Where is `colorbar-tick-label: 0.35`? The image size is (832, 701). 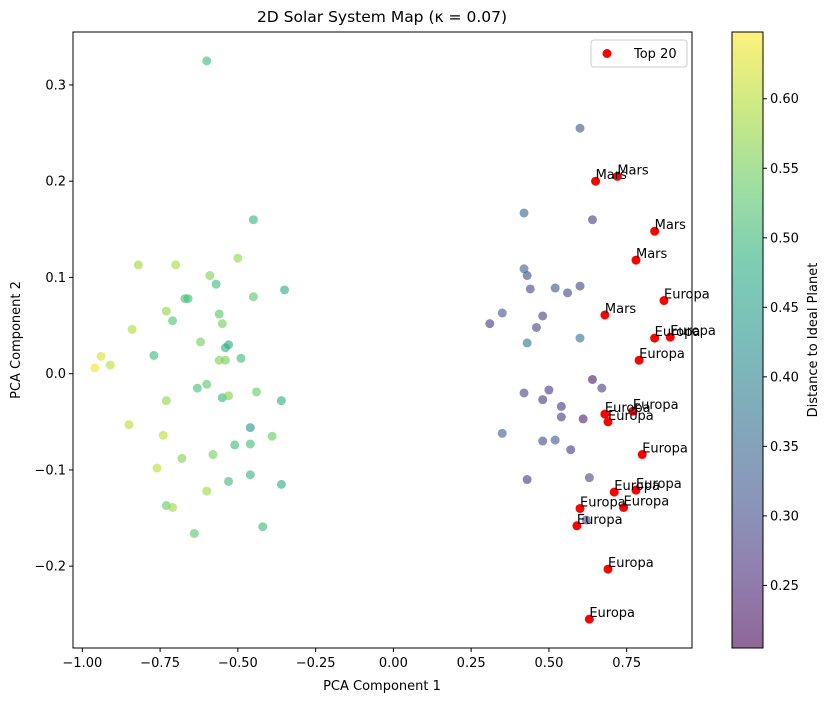 colorbar-tick-label: 0.35 is located at coordinates (784, 447).